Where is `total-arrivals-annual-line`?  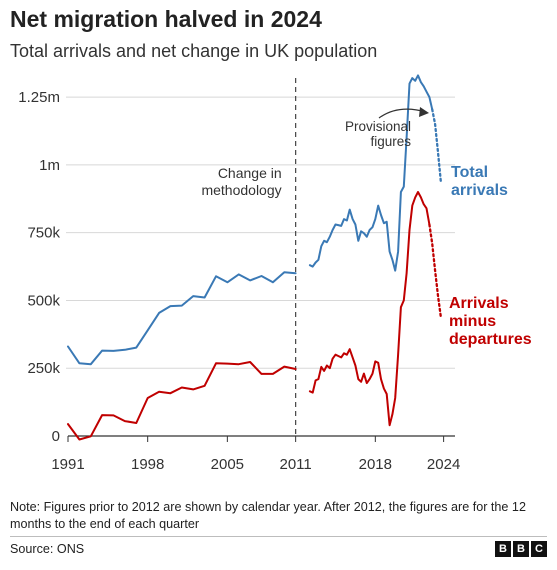
total-arrivals-annual-line is located at coordinates (182, 318).